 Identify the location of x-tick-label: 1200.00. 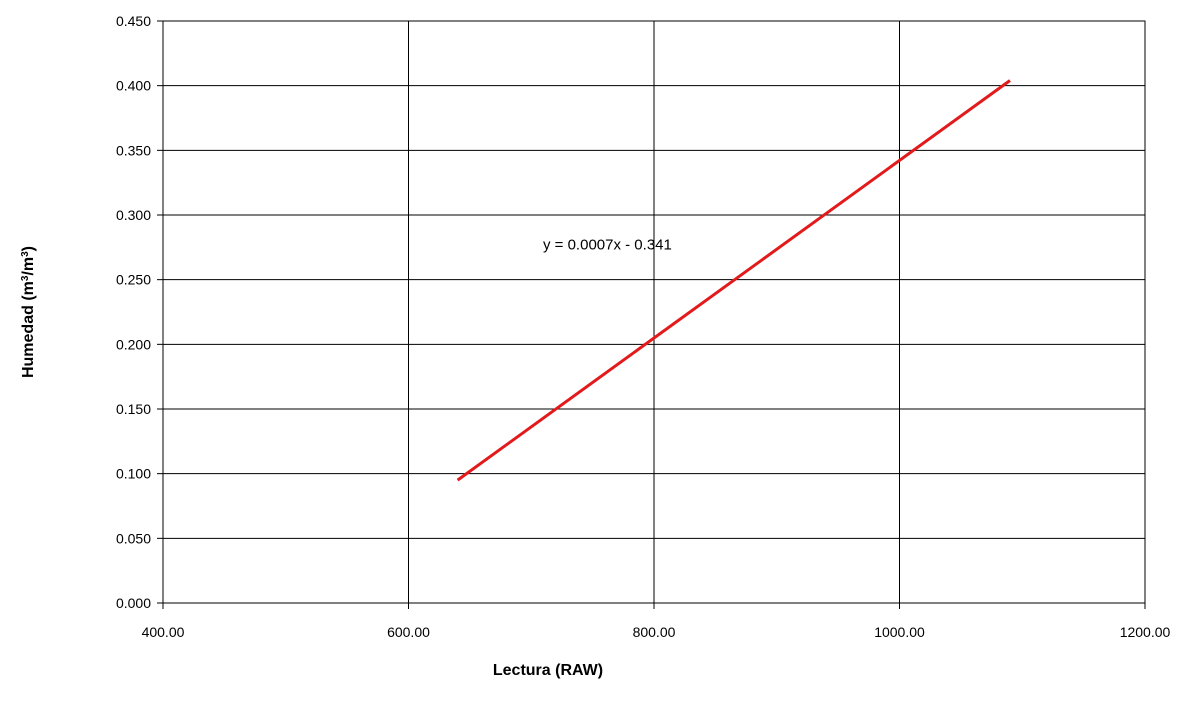
(1145, 632).